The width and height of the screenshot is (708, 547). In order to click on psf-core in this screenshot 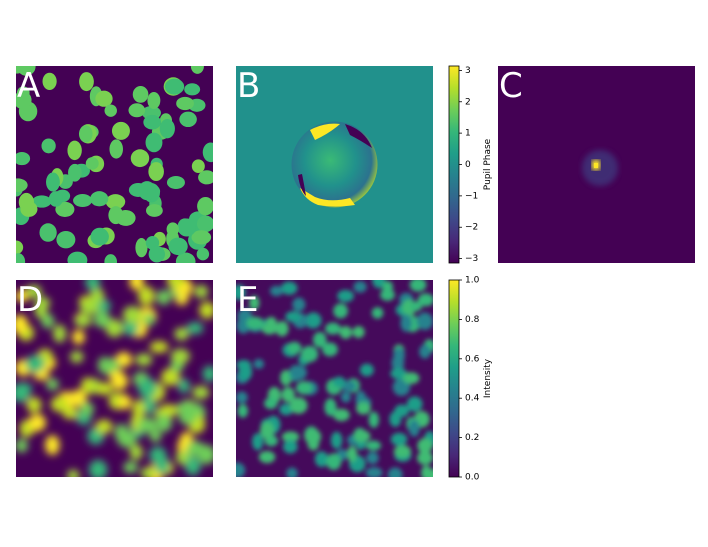, I will do `click(596, 165)`.